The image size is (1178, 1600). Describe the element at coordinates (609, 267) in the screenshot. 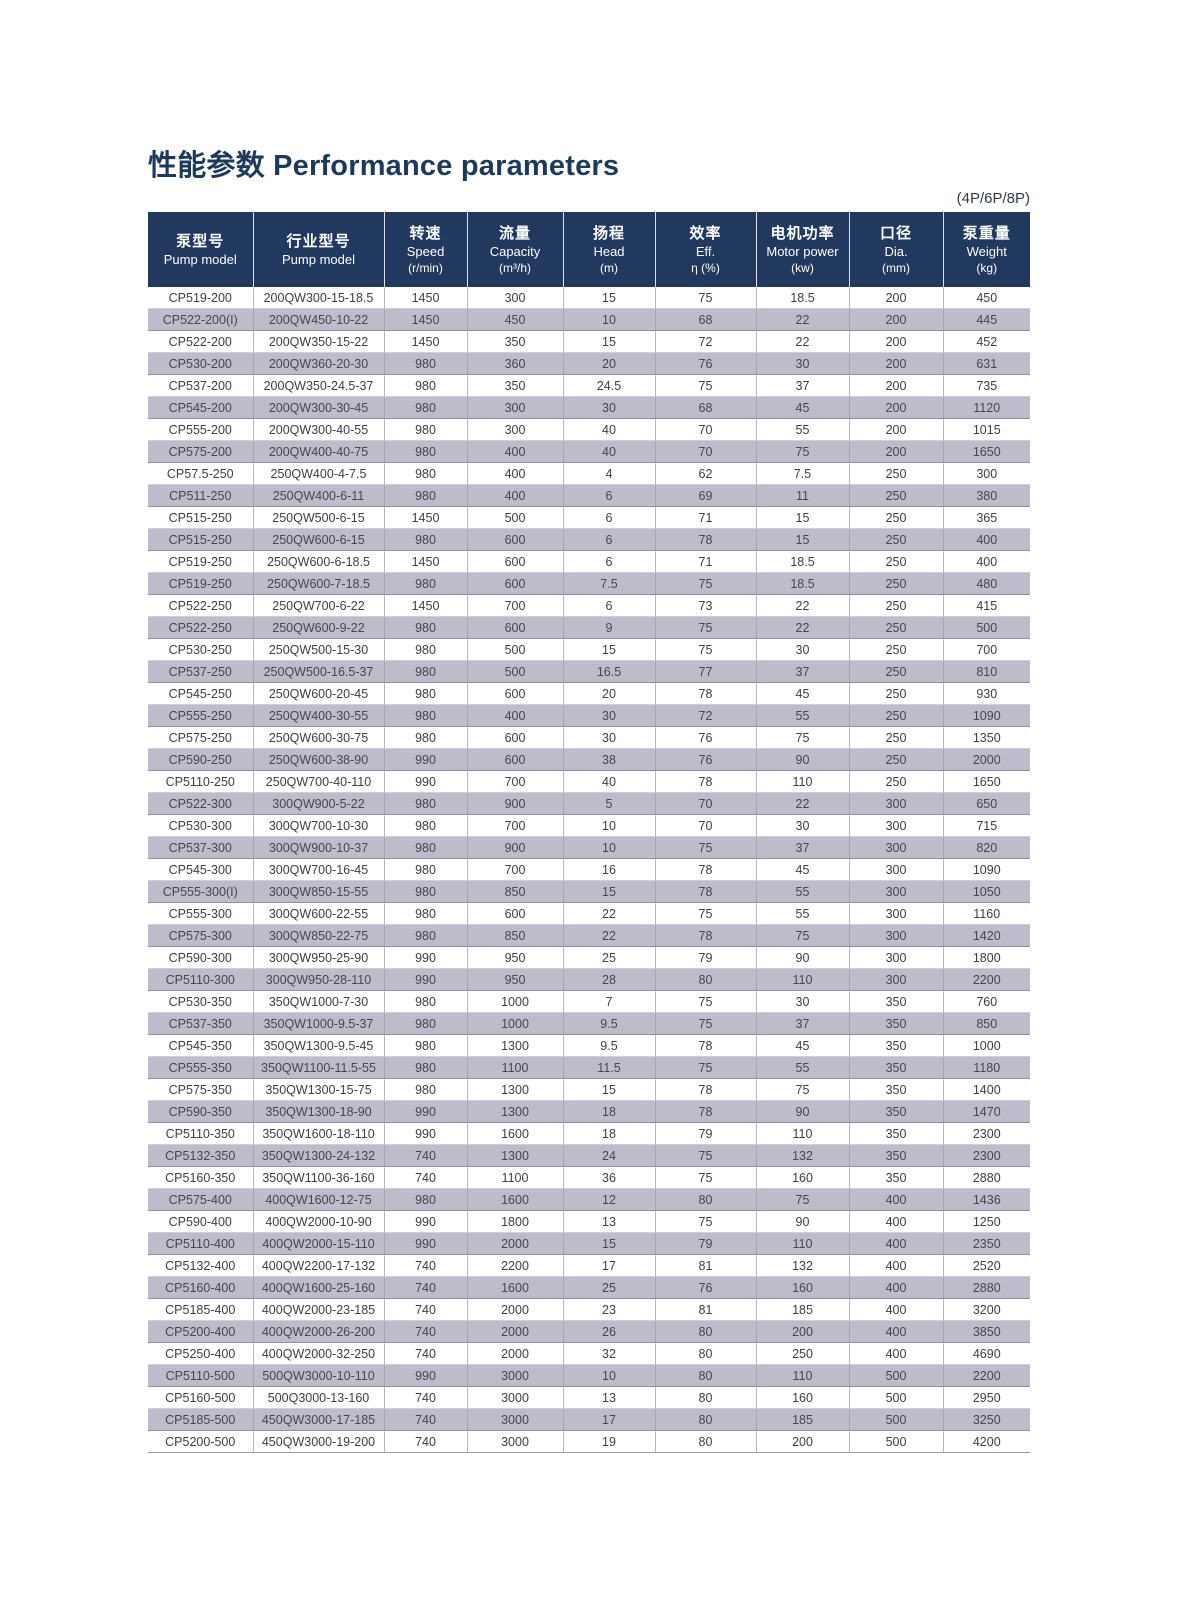

I see `column-header-unit: (m)` at that location.